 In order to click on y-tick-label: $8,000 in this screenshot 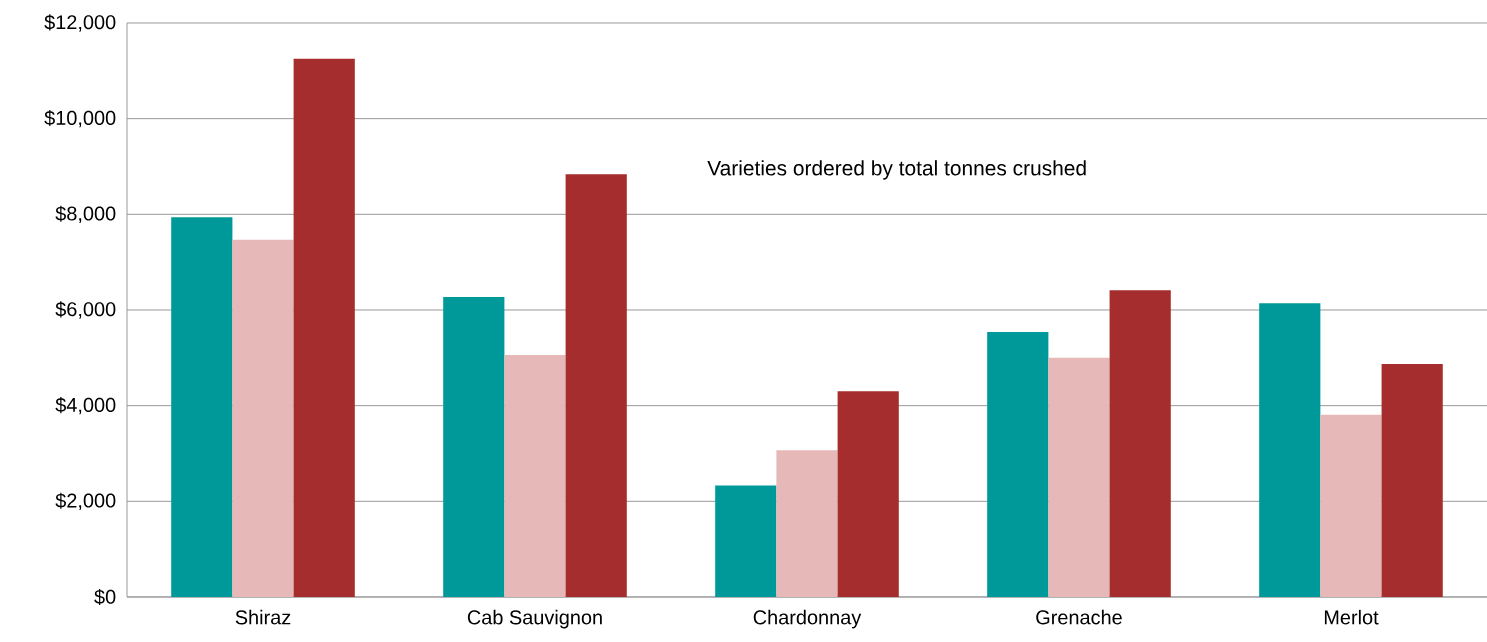, I will do `click(85, 214)`.